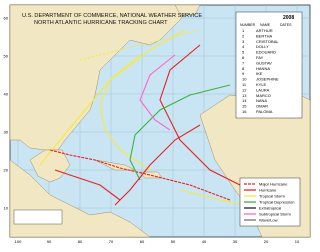 Image resolution: width=320 pixels, height=252 pixels. What do you see at coordinates (272, 196) in the screenshot?
I see `legend-label: Tropical Storm` at bounding box center [272, 196].